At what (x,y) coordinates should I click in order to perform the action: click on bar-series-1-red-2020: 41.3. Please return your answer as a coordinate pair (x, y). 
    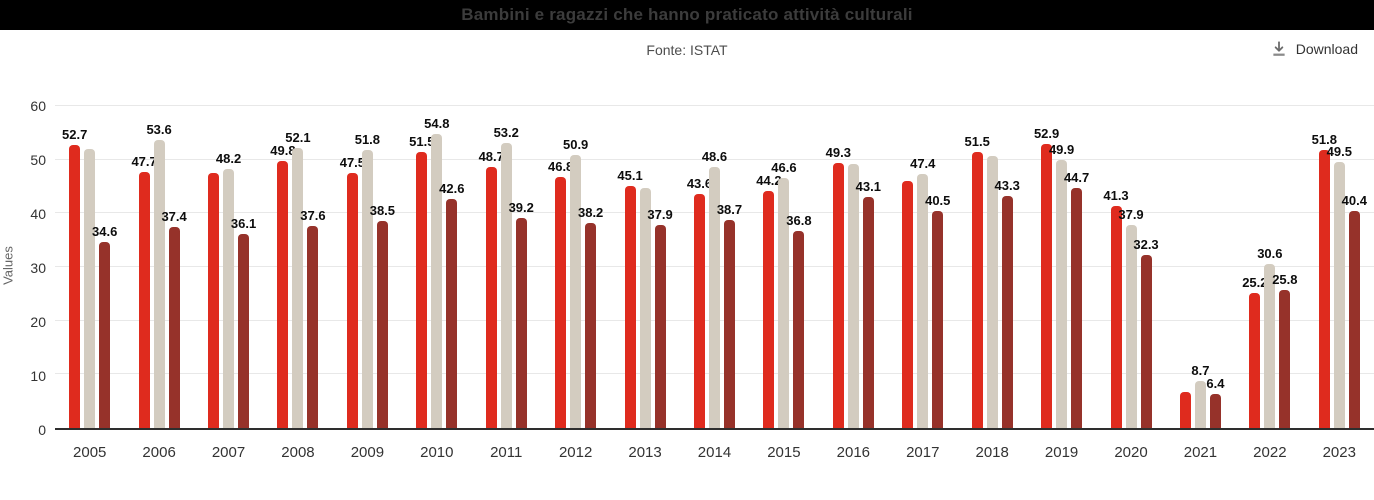
    Looking at the image, I should click on (1116, 308).